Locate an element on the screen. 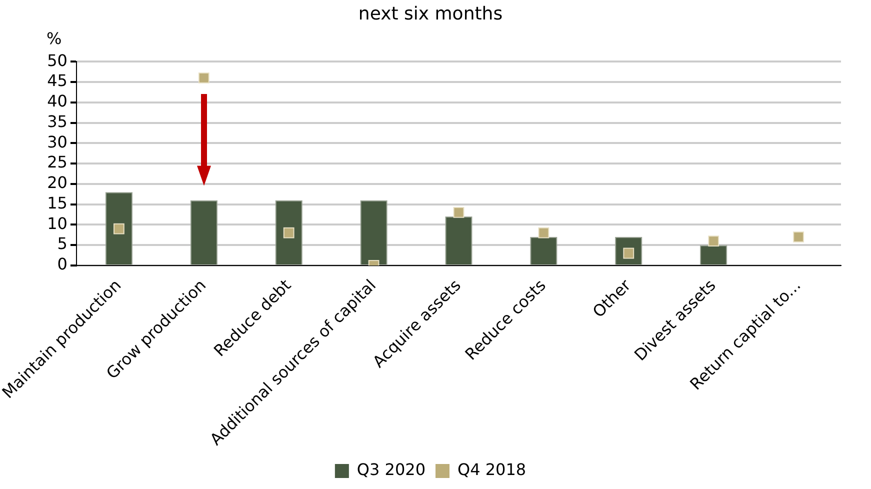 The image size is (871, 489). legend-label: Q3 2020 is located at coordinates (391, 470).